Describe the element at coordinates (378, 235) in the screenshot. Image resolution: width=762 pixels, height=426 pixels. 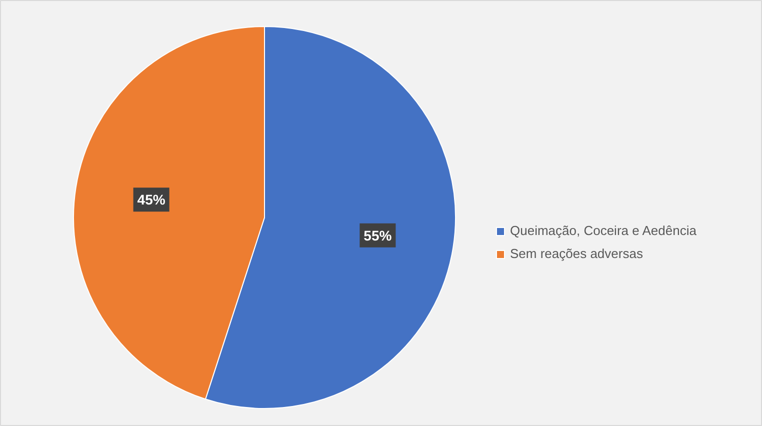
I see `data-label: 55%` at that location.